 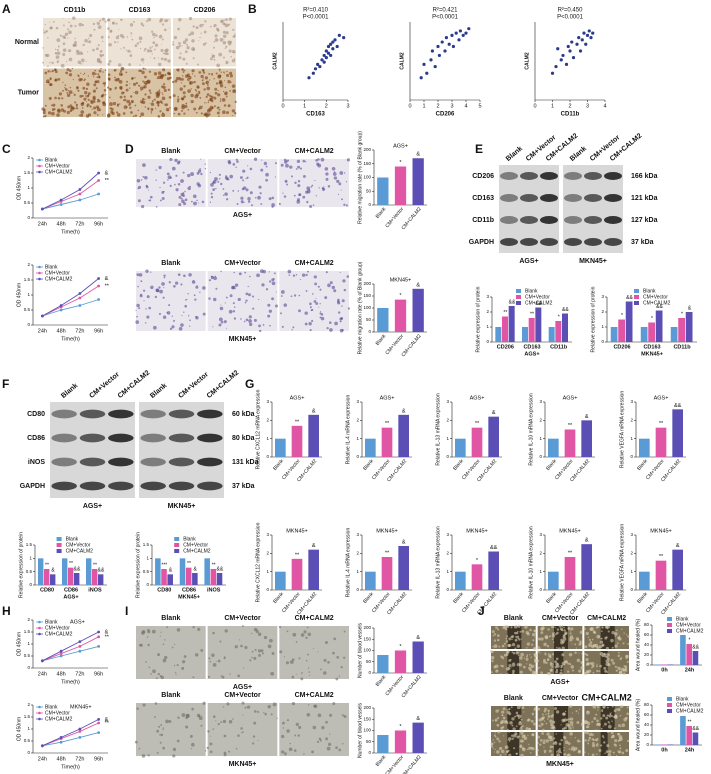 What do you see at coordinates (387, 398) in the screenshot?
I see `chart-title: AGS+` at bounding box center [387, 398].